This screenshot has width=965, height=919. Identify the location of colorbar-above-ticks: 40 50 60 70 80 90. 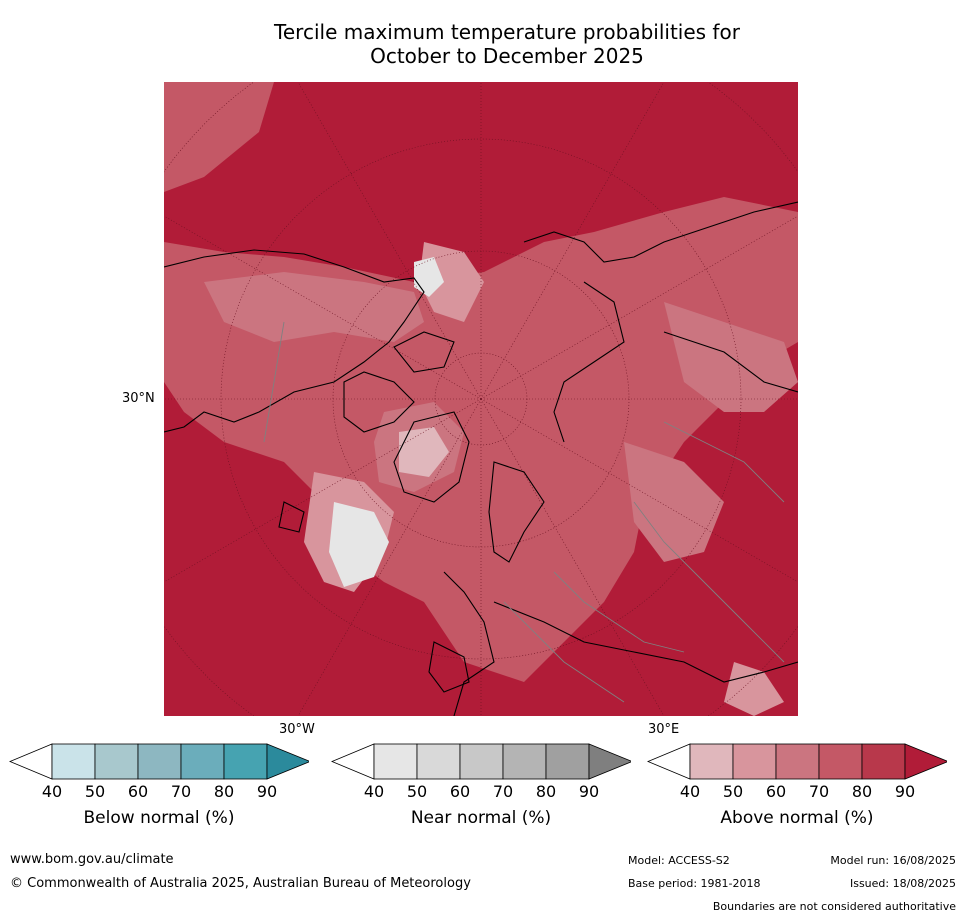
(797, 792).